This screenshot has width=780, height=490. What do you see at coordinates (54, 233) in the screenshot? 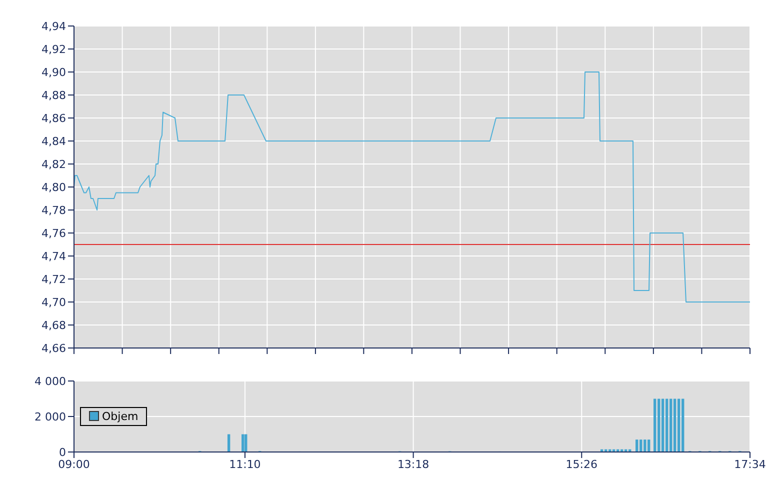
I see `y-tick-label: 4,76` at bounding box center [54, 233].